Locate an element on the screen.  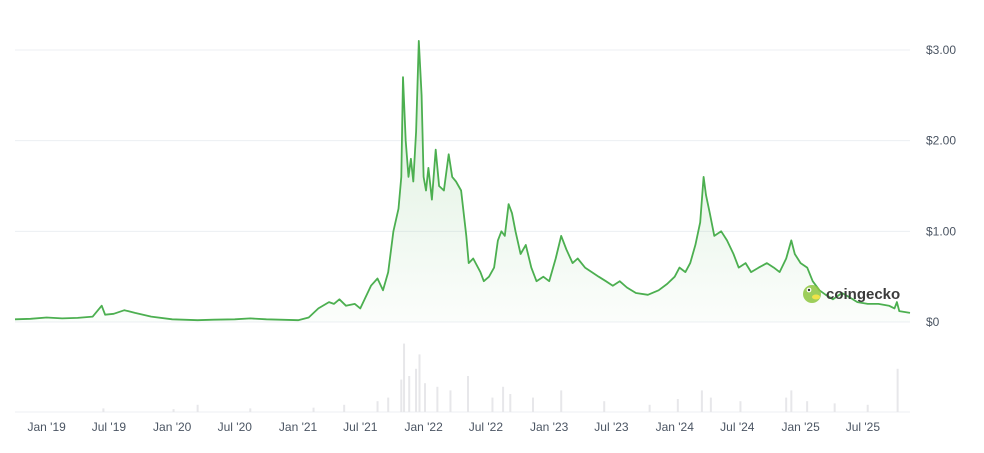
x-tick-label: Jan '24 is located at coordinates (675, 427).